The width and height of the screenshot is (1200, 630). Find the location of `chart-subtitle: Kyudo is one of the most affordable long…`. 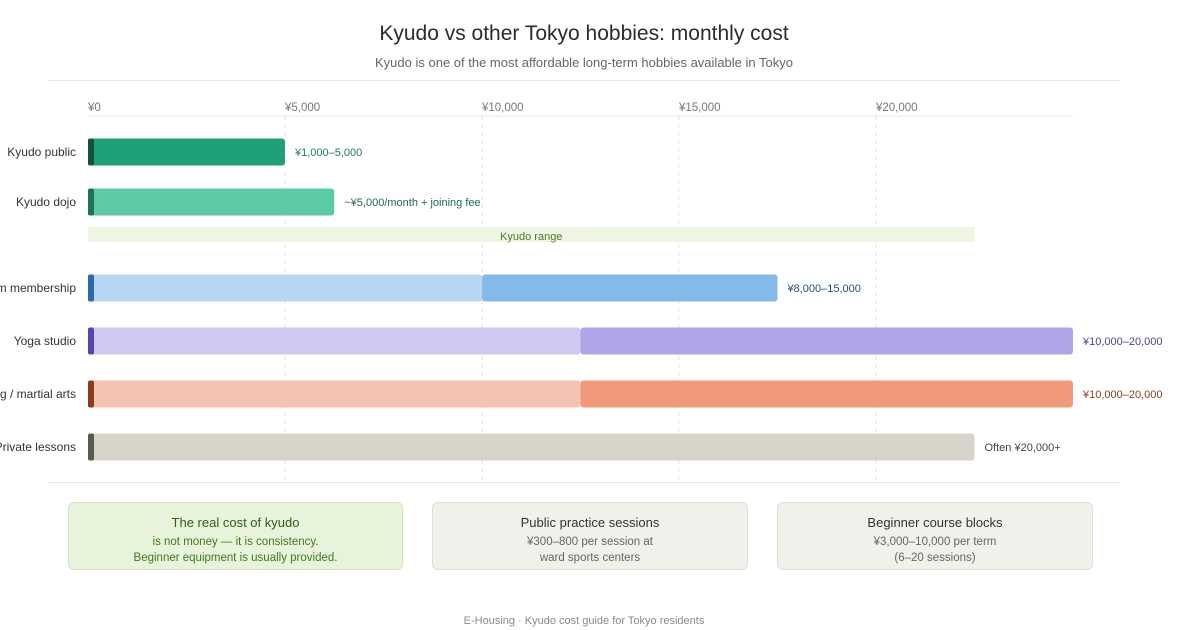

chart-subtitle: Kyudo is one of the most affordable long… is located at coordinates (584, 62).